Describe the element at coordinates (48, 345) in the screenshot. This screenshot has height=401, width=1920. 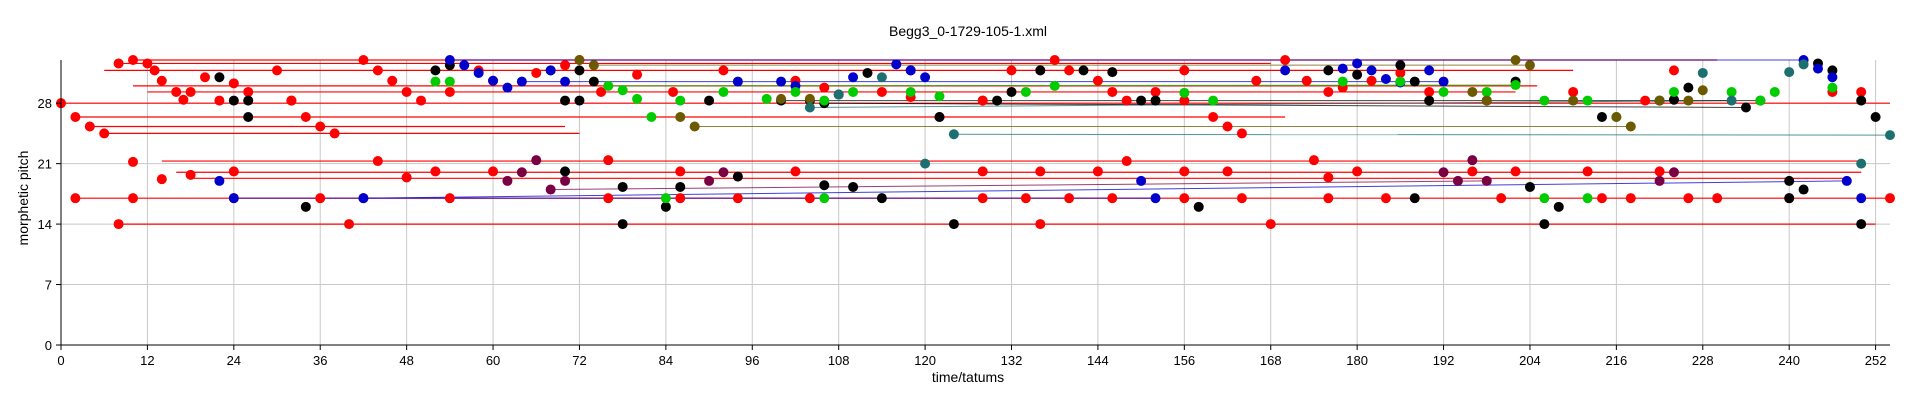
I see `y-tick-label: 0` at that location.